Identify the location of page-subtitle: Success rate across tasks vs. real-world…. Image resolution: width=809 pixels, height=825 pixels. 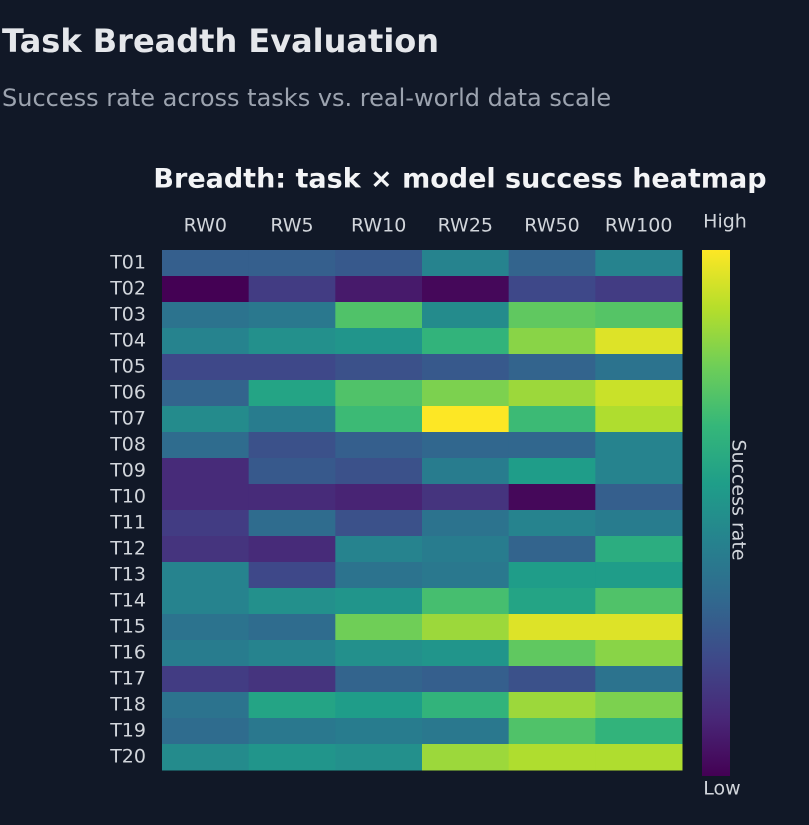
(306, 98).